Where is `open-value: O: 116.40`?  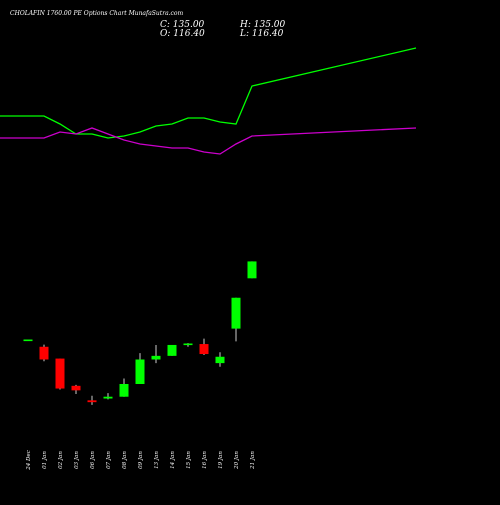
open-value: O: 116.40 is located at coordinates (182, 34).